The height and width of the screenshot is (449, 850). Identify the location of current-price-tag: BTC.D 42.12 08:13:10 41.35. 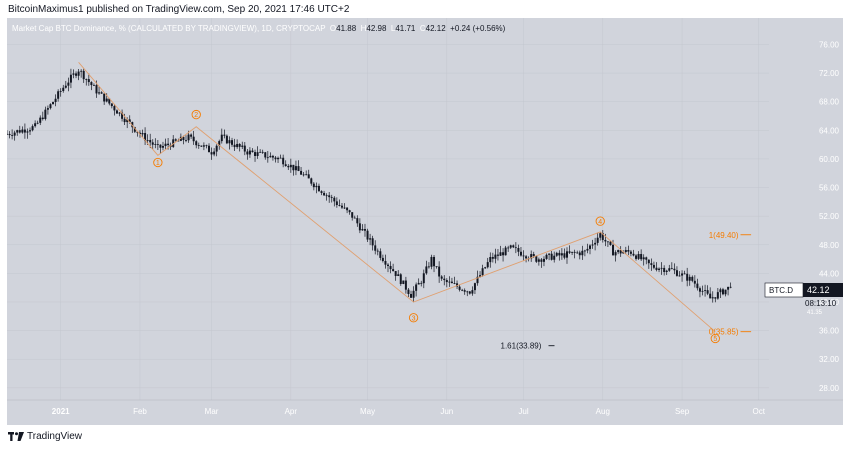
(803, 299).